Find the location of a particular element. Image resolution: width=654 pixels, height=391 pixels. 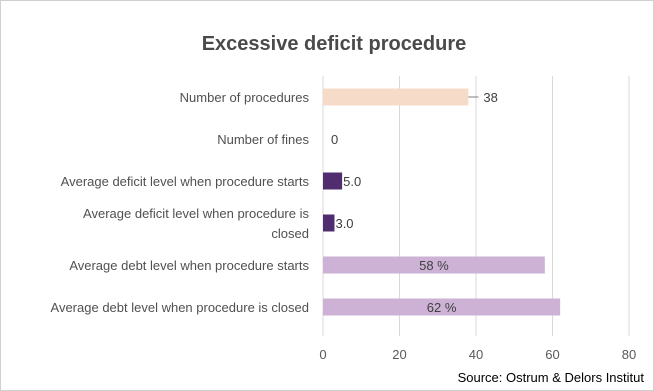

x-tick-label: 80 is located at coordinates (629, 354).